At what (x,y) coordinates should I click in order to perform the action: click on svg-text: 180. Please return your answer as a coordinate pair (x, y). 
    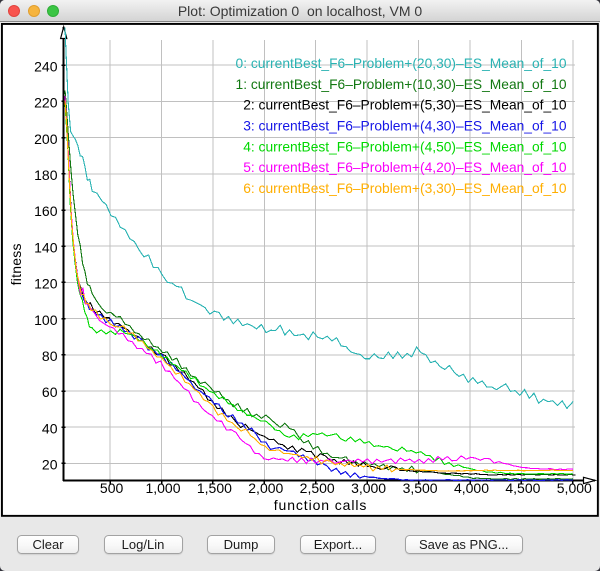
    Looking at the image, I should click on (46, 175).